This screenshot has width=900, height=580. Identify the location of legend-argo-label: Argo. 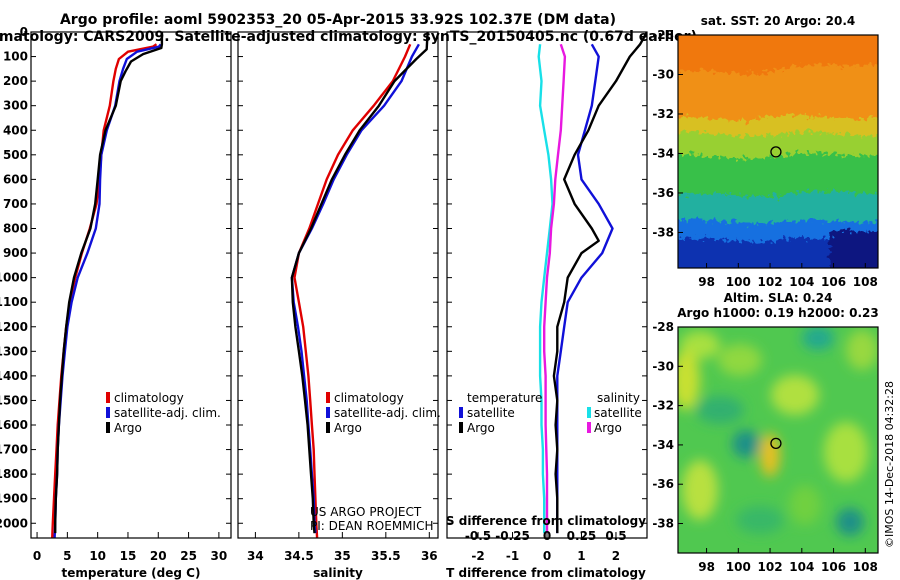
(128, 428).